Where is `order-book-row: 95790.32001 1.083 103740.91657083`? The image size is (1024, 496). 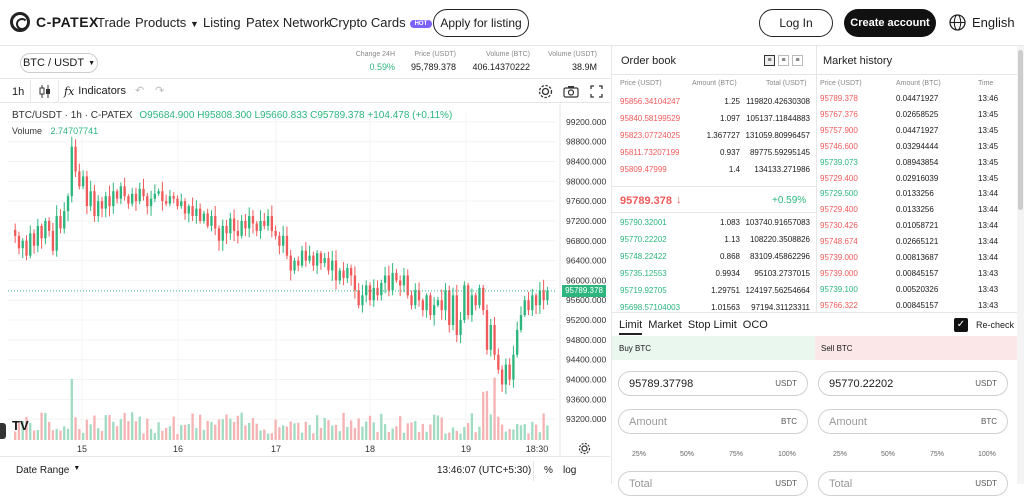
order-book-row: 95790.32001 1.083 103740.91657083 is located at coordinates (715, 225).